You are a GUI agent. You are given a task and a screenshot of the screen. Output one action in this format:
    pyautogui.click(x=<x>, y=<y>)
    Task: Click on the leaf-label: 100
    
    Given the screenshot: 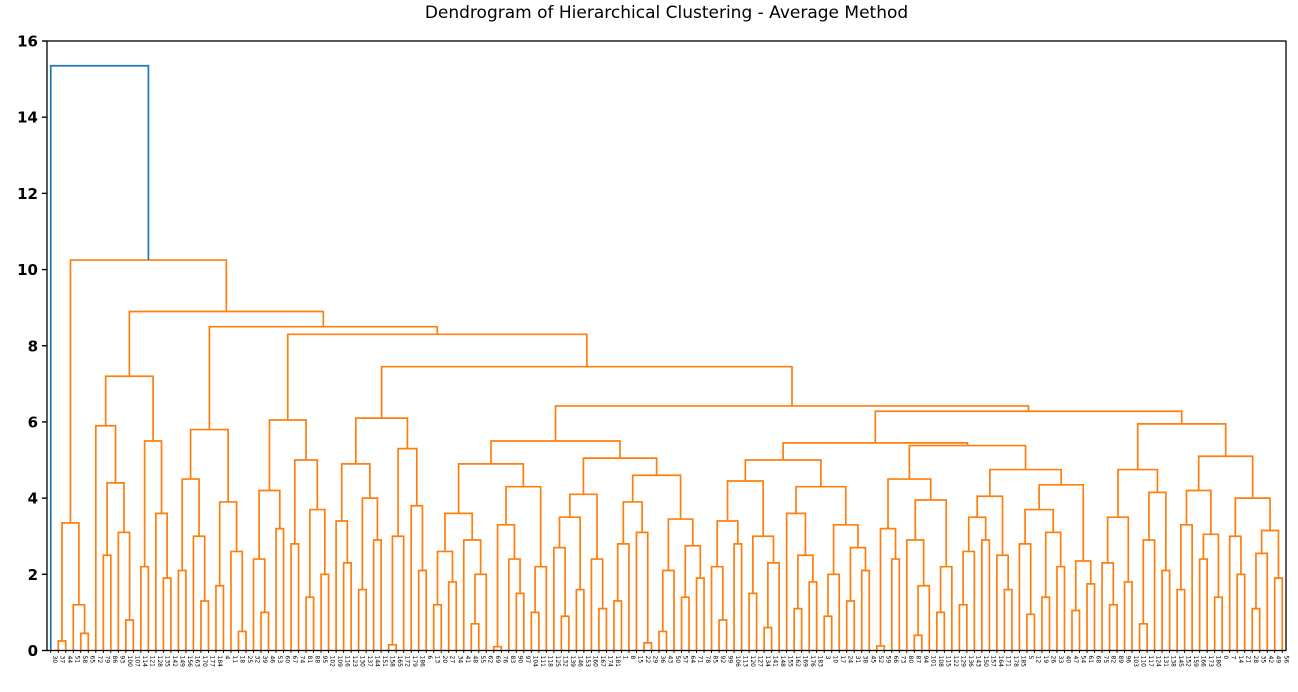 What is the action you would take?
    pyautogui.click(x=129, y=662)
    